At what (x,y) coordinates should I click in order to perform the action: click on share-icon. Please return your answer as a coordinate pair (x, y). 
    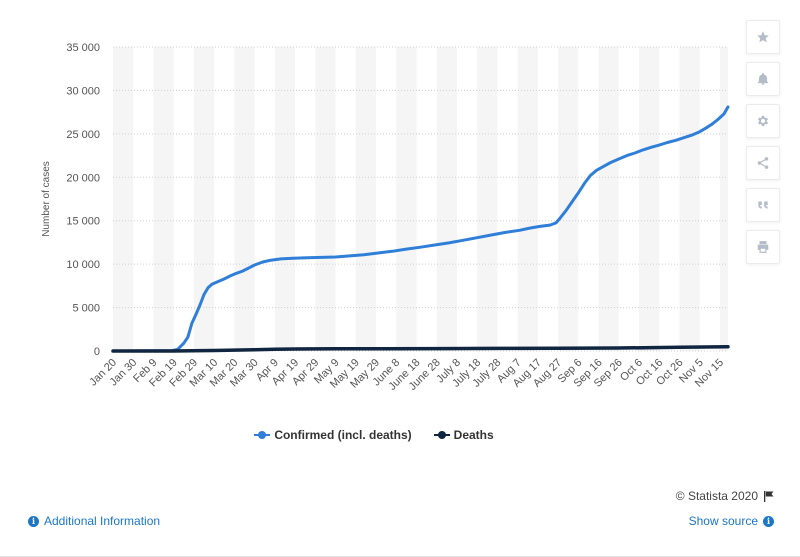
    Looking at the image, I should click on (763, 163).